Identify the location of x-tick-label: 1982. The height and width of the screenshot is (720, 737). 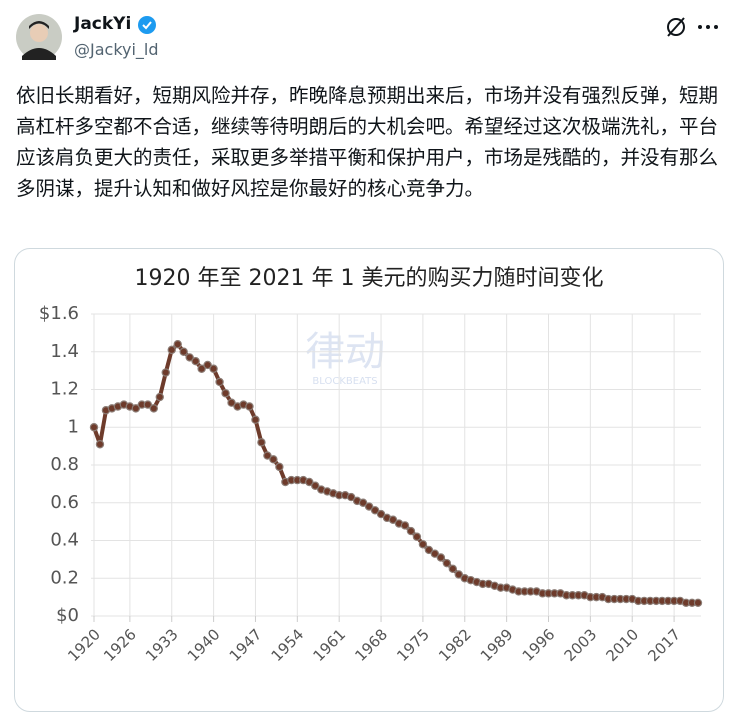
(455, 645).